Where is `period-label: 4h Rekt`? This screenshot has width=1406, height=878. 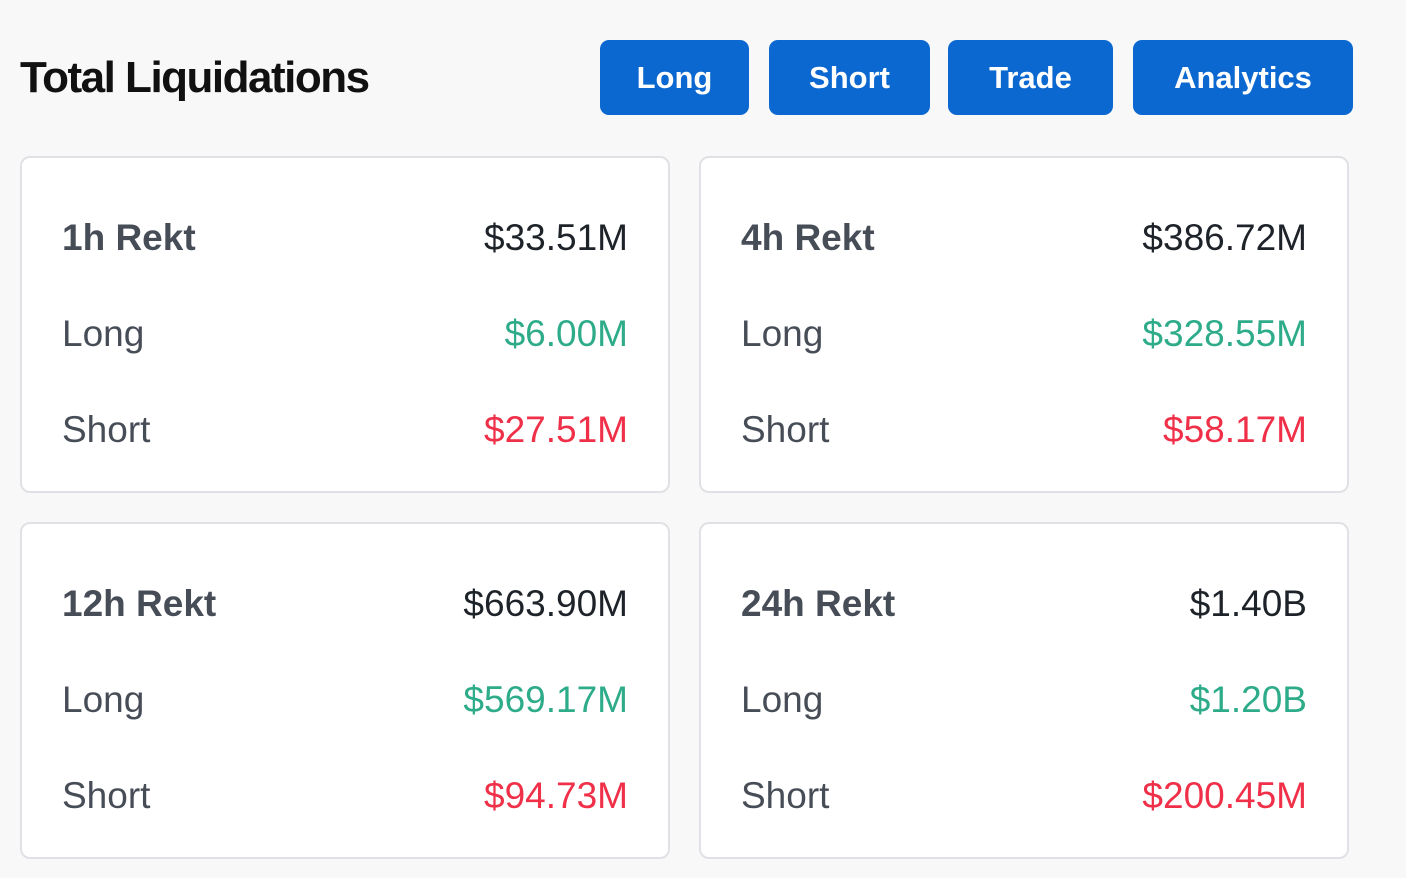 period-label: 4h Rekt is located at coordinates (808, 237).